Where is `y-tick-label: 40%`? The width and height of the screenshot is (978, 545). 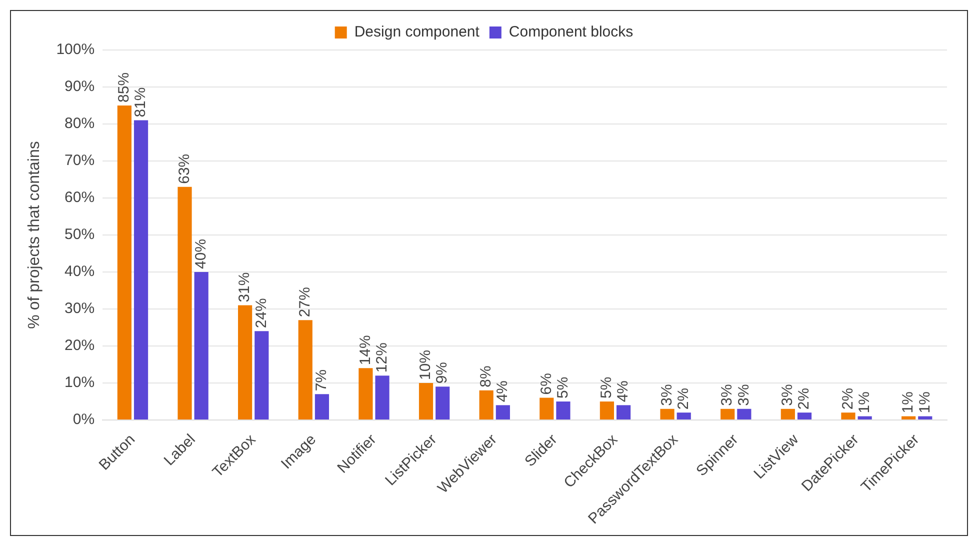 y-tick-label: 40% is located at coordinates (79, 271).